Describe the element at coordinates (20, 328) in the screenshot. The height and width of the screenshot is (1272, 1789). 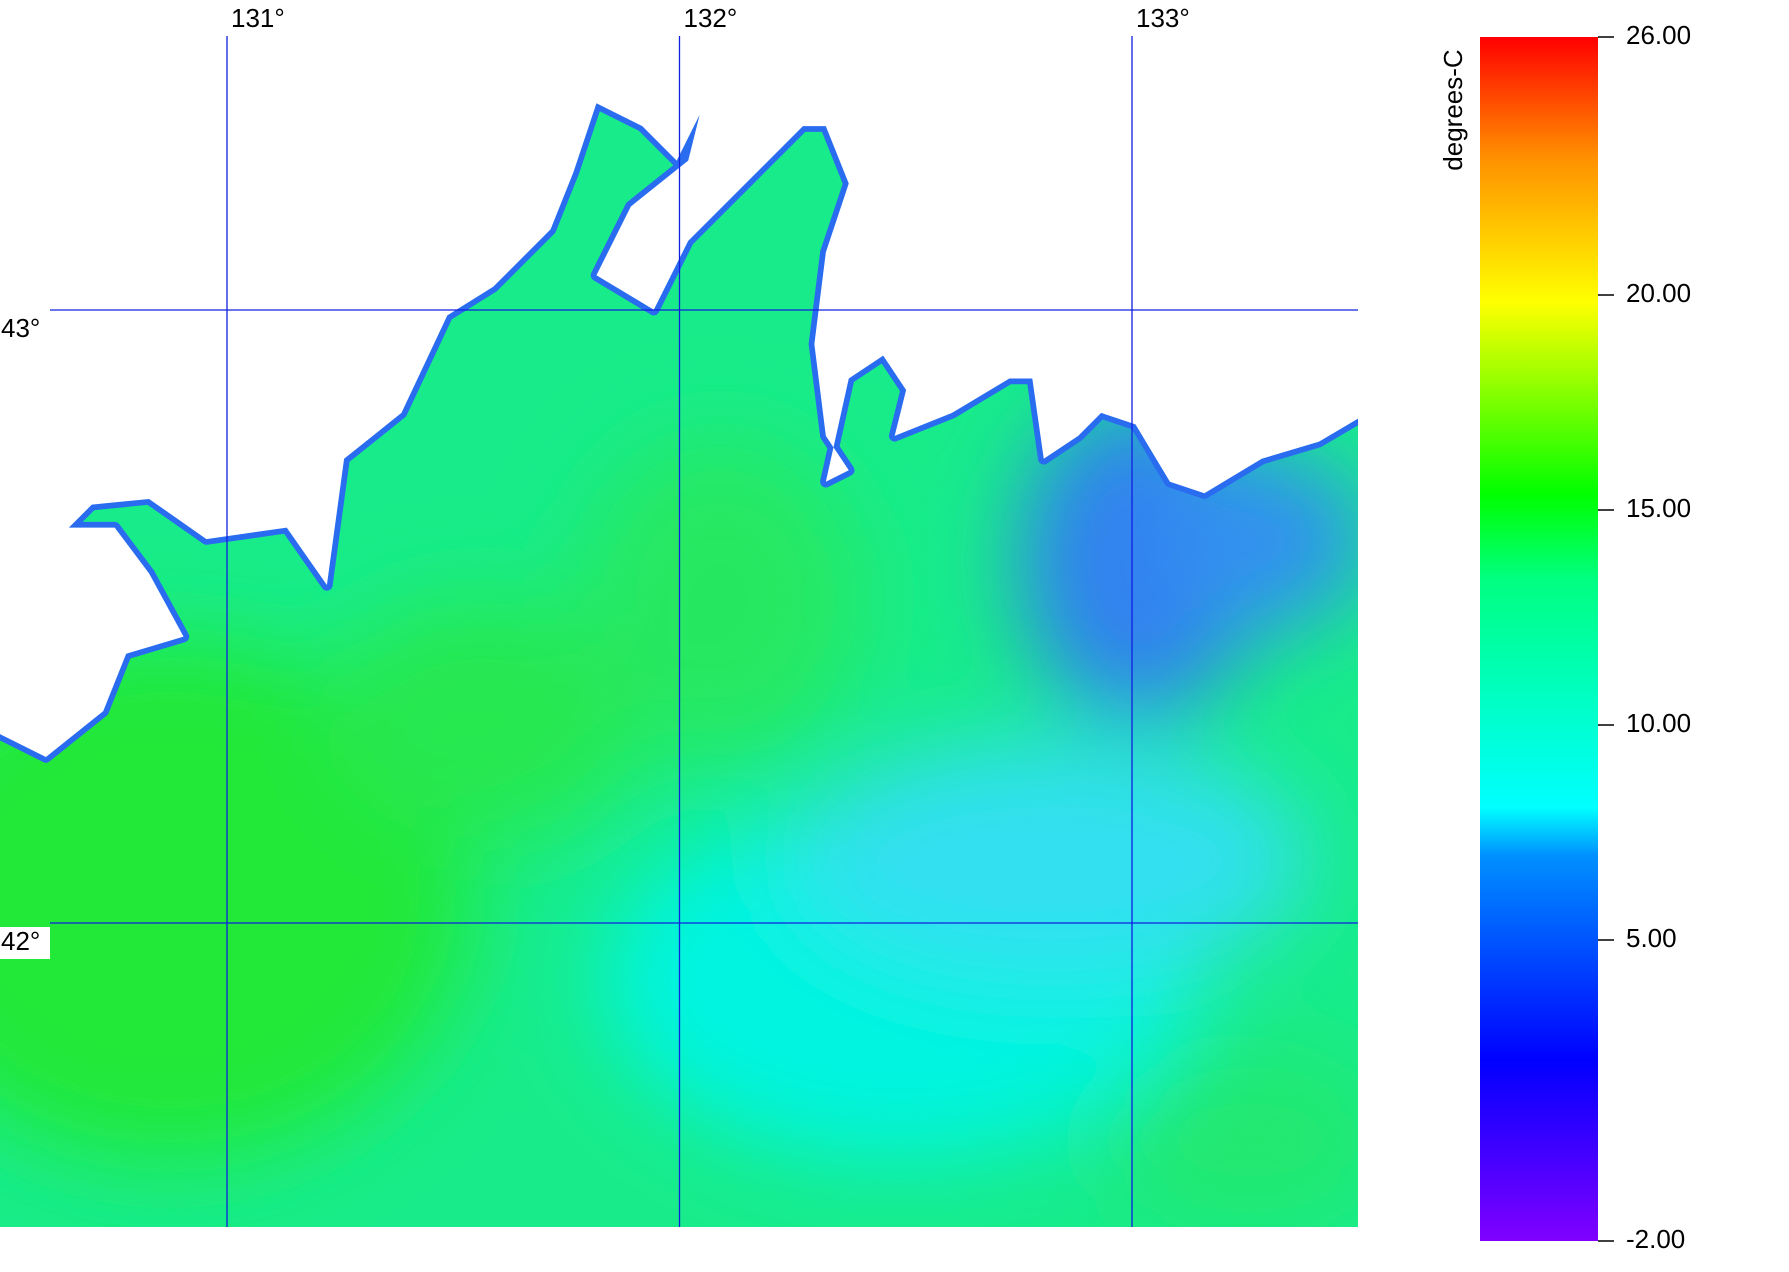
I see `latitude-label: 43°` at that location.